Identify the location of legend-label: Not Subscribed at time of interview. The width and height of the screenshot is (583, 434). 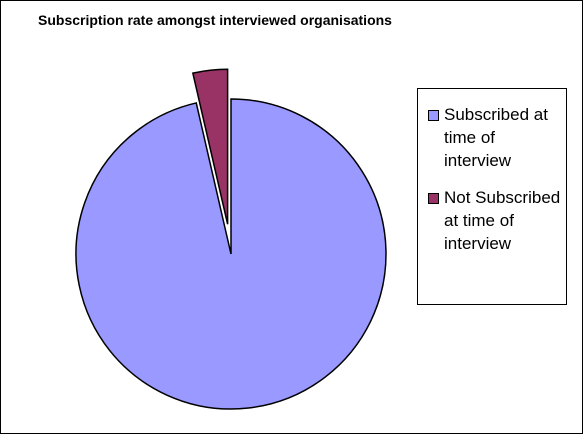
(502, 220).